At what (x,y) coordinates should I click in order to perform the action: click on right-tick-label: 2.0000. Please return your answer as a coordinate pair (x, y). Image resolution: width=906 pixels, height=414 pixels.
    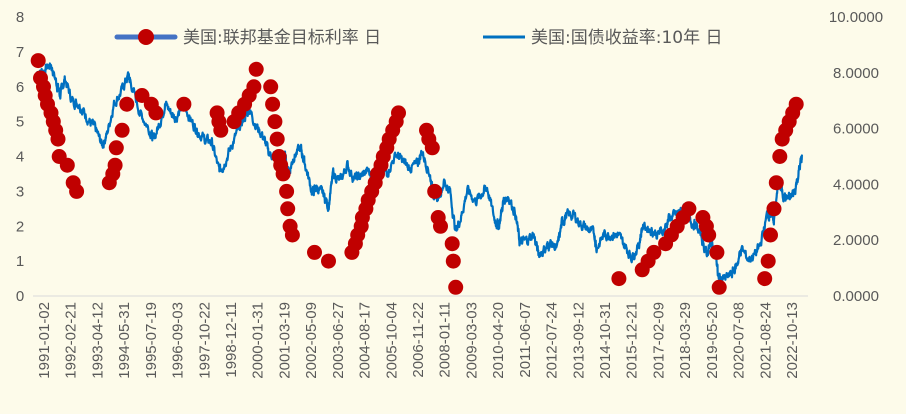
    Looking at the image, I should click on (856, 240).